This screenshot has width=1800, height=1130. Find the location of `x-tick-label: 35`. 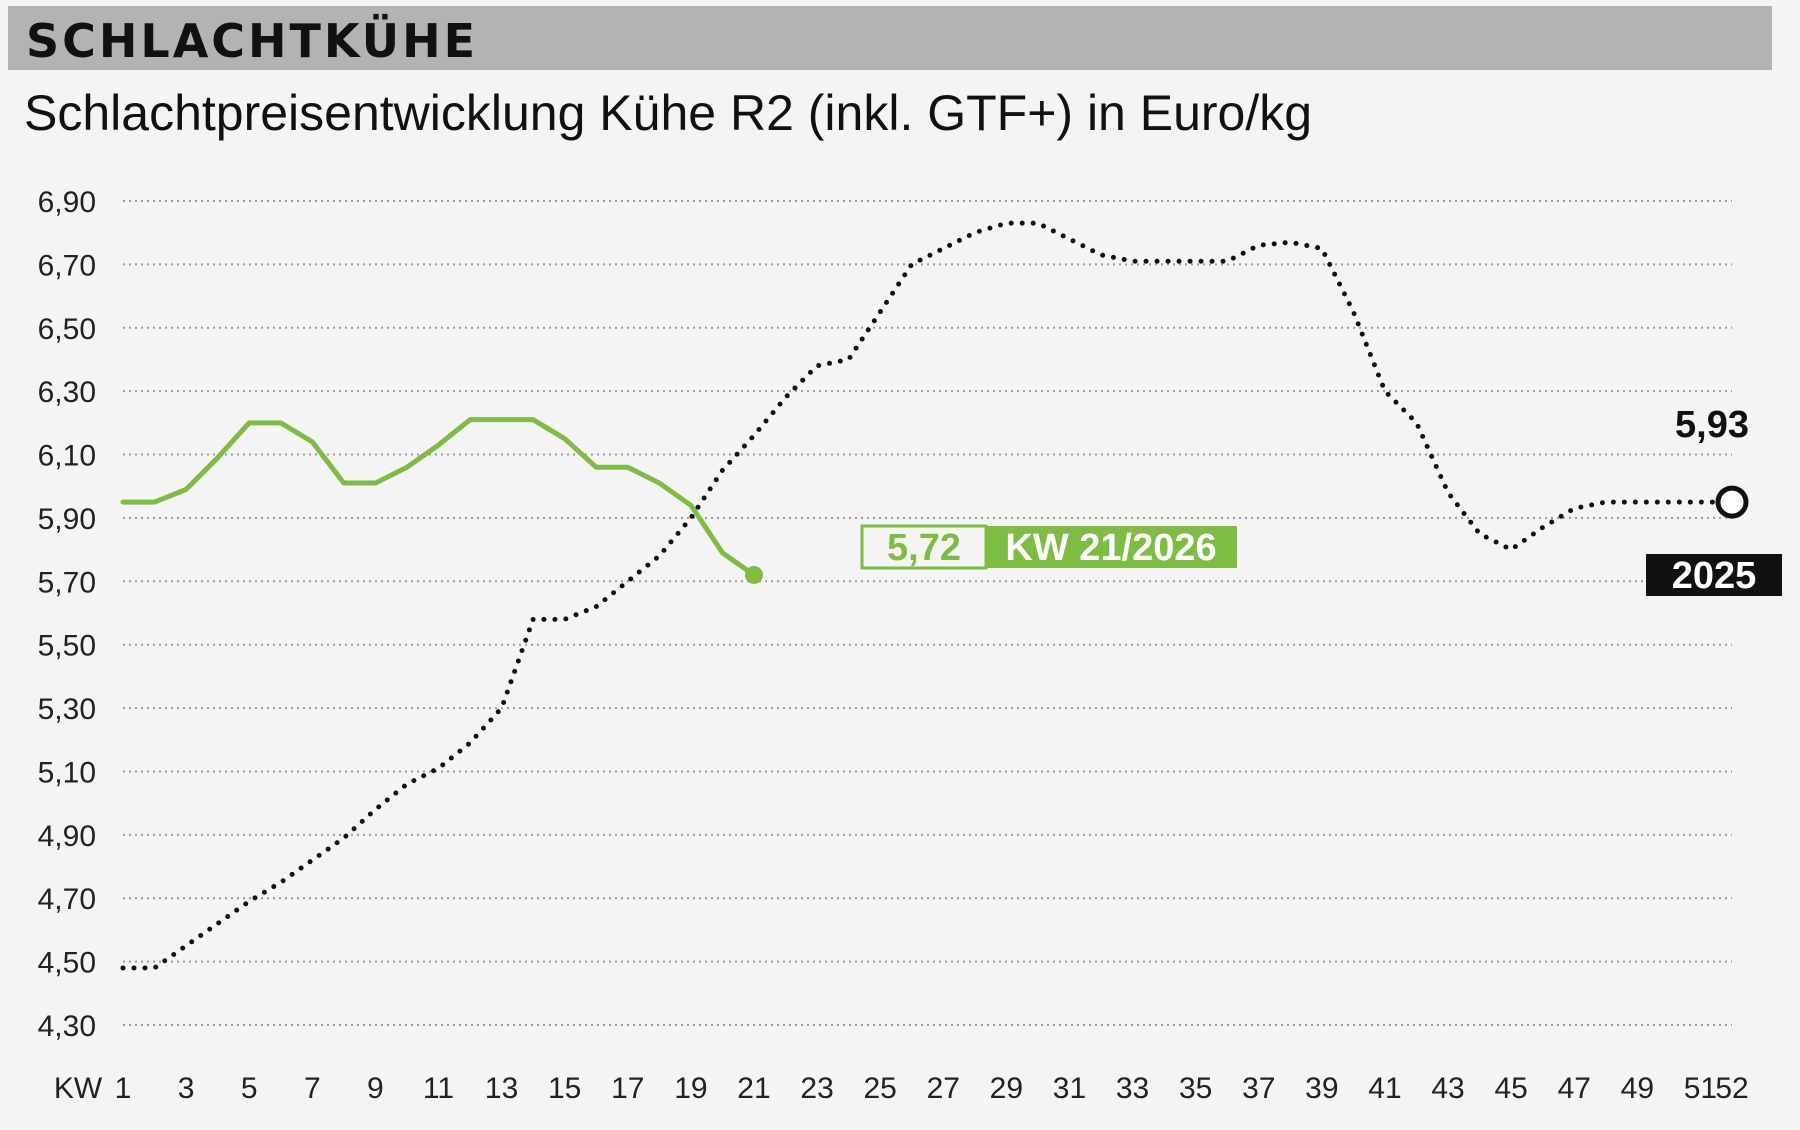

x-tick-label: 35 is located at coordinates (1195, 1088).